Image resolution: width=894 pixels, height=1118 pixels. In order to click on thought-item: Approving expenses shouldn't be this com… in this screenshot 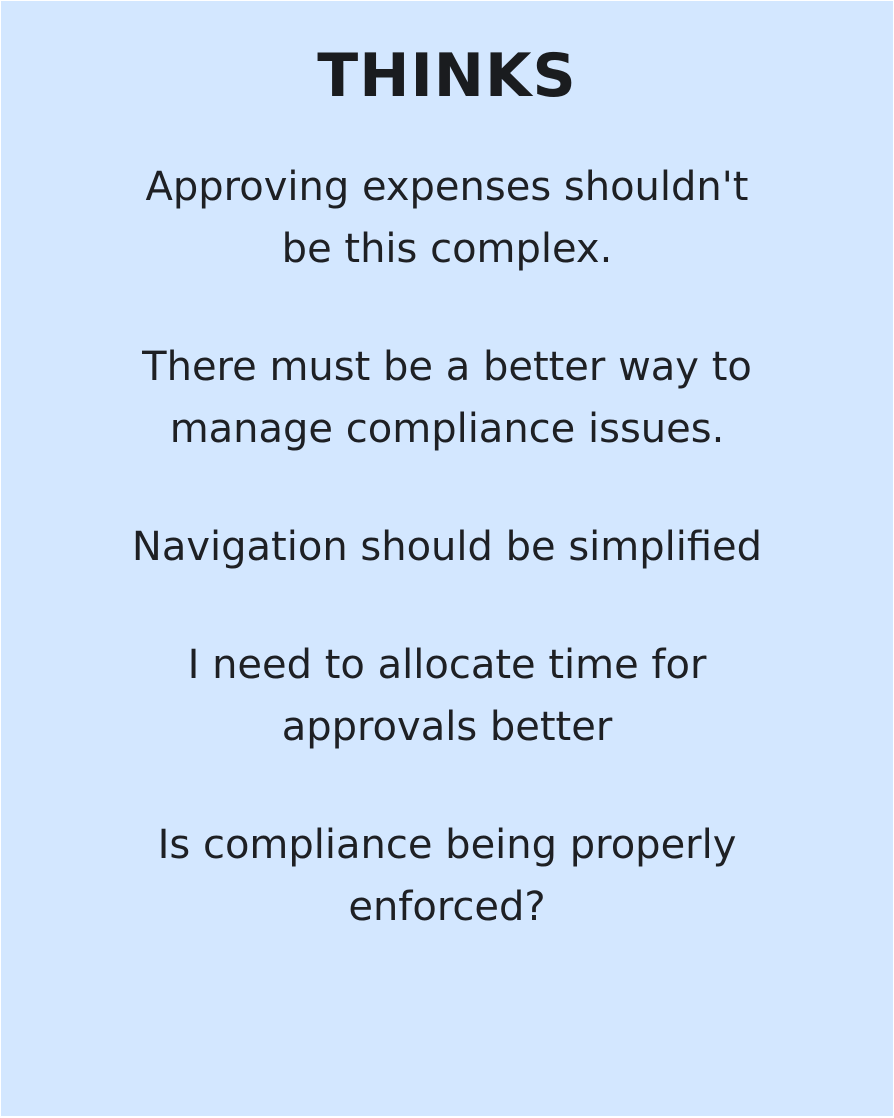, I will do `click(447, 218)`.